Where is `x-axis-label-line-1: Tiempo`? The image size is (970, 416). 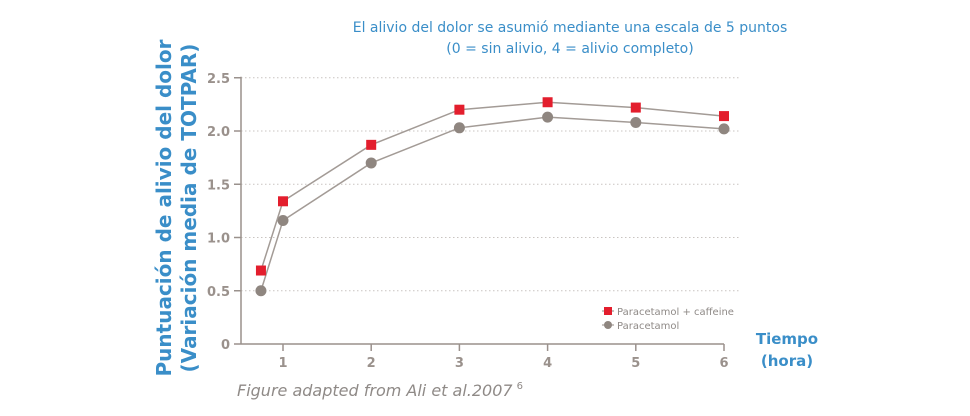 x-axis-label-line-1: Tiempo is located at coordinates (787, 339).